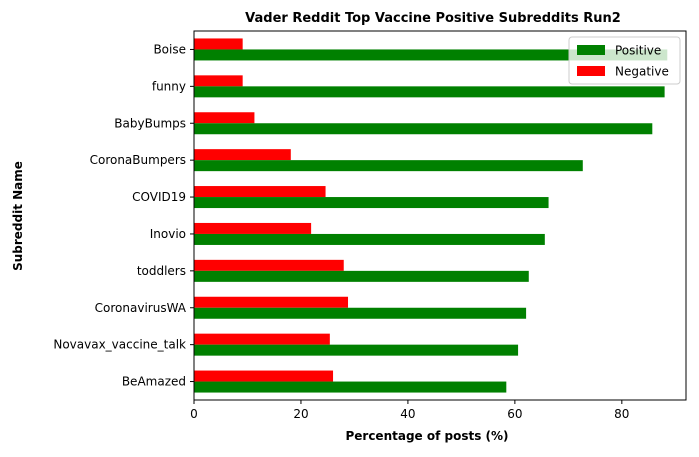 This screenshot has height=457, width=699. I want to click on bar-positive-funny, so click(429, 92).